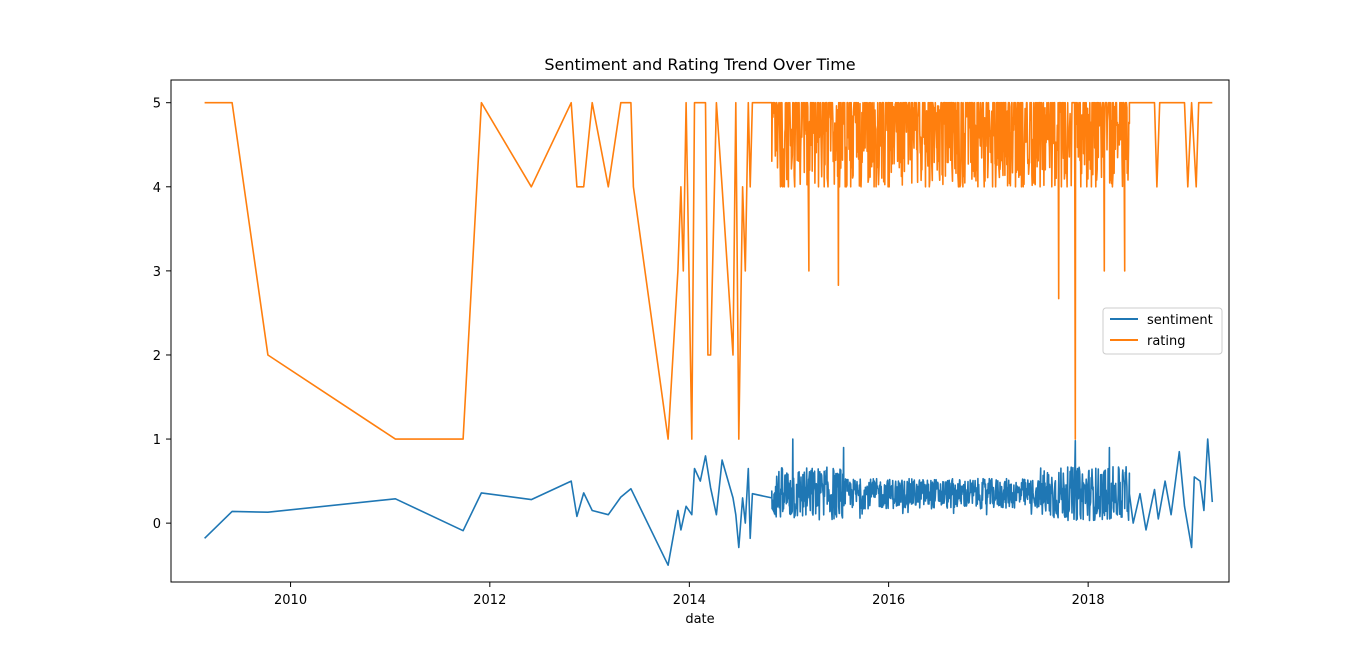 This screenshot has height=655, width=1366. What do you see at coordinates (157, 356) in the screenshot?
I see `y-tick-label: 2` at bounding box center [157, 356].